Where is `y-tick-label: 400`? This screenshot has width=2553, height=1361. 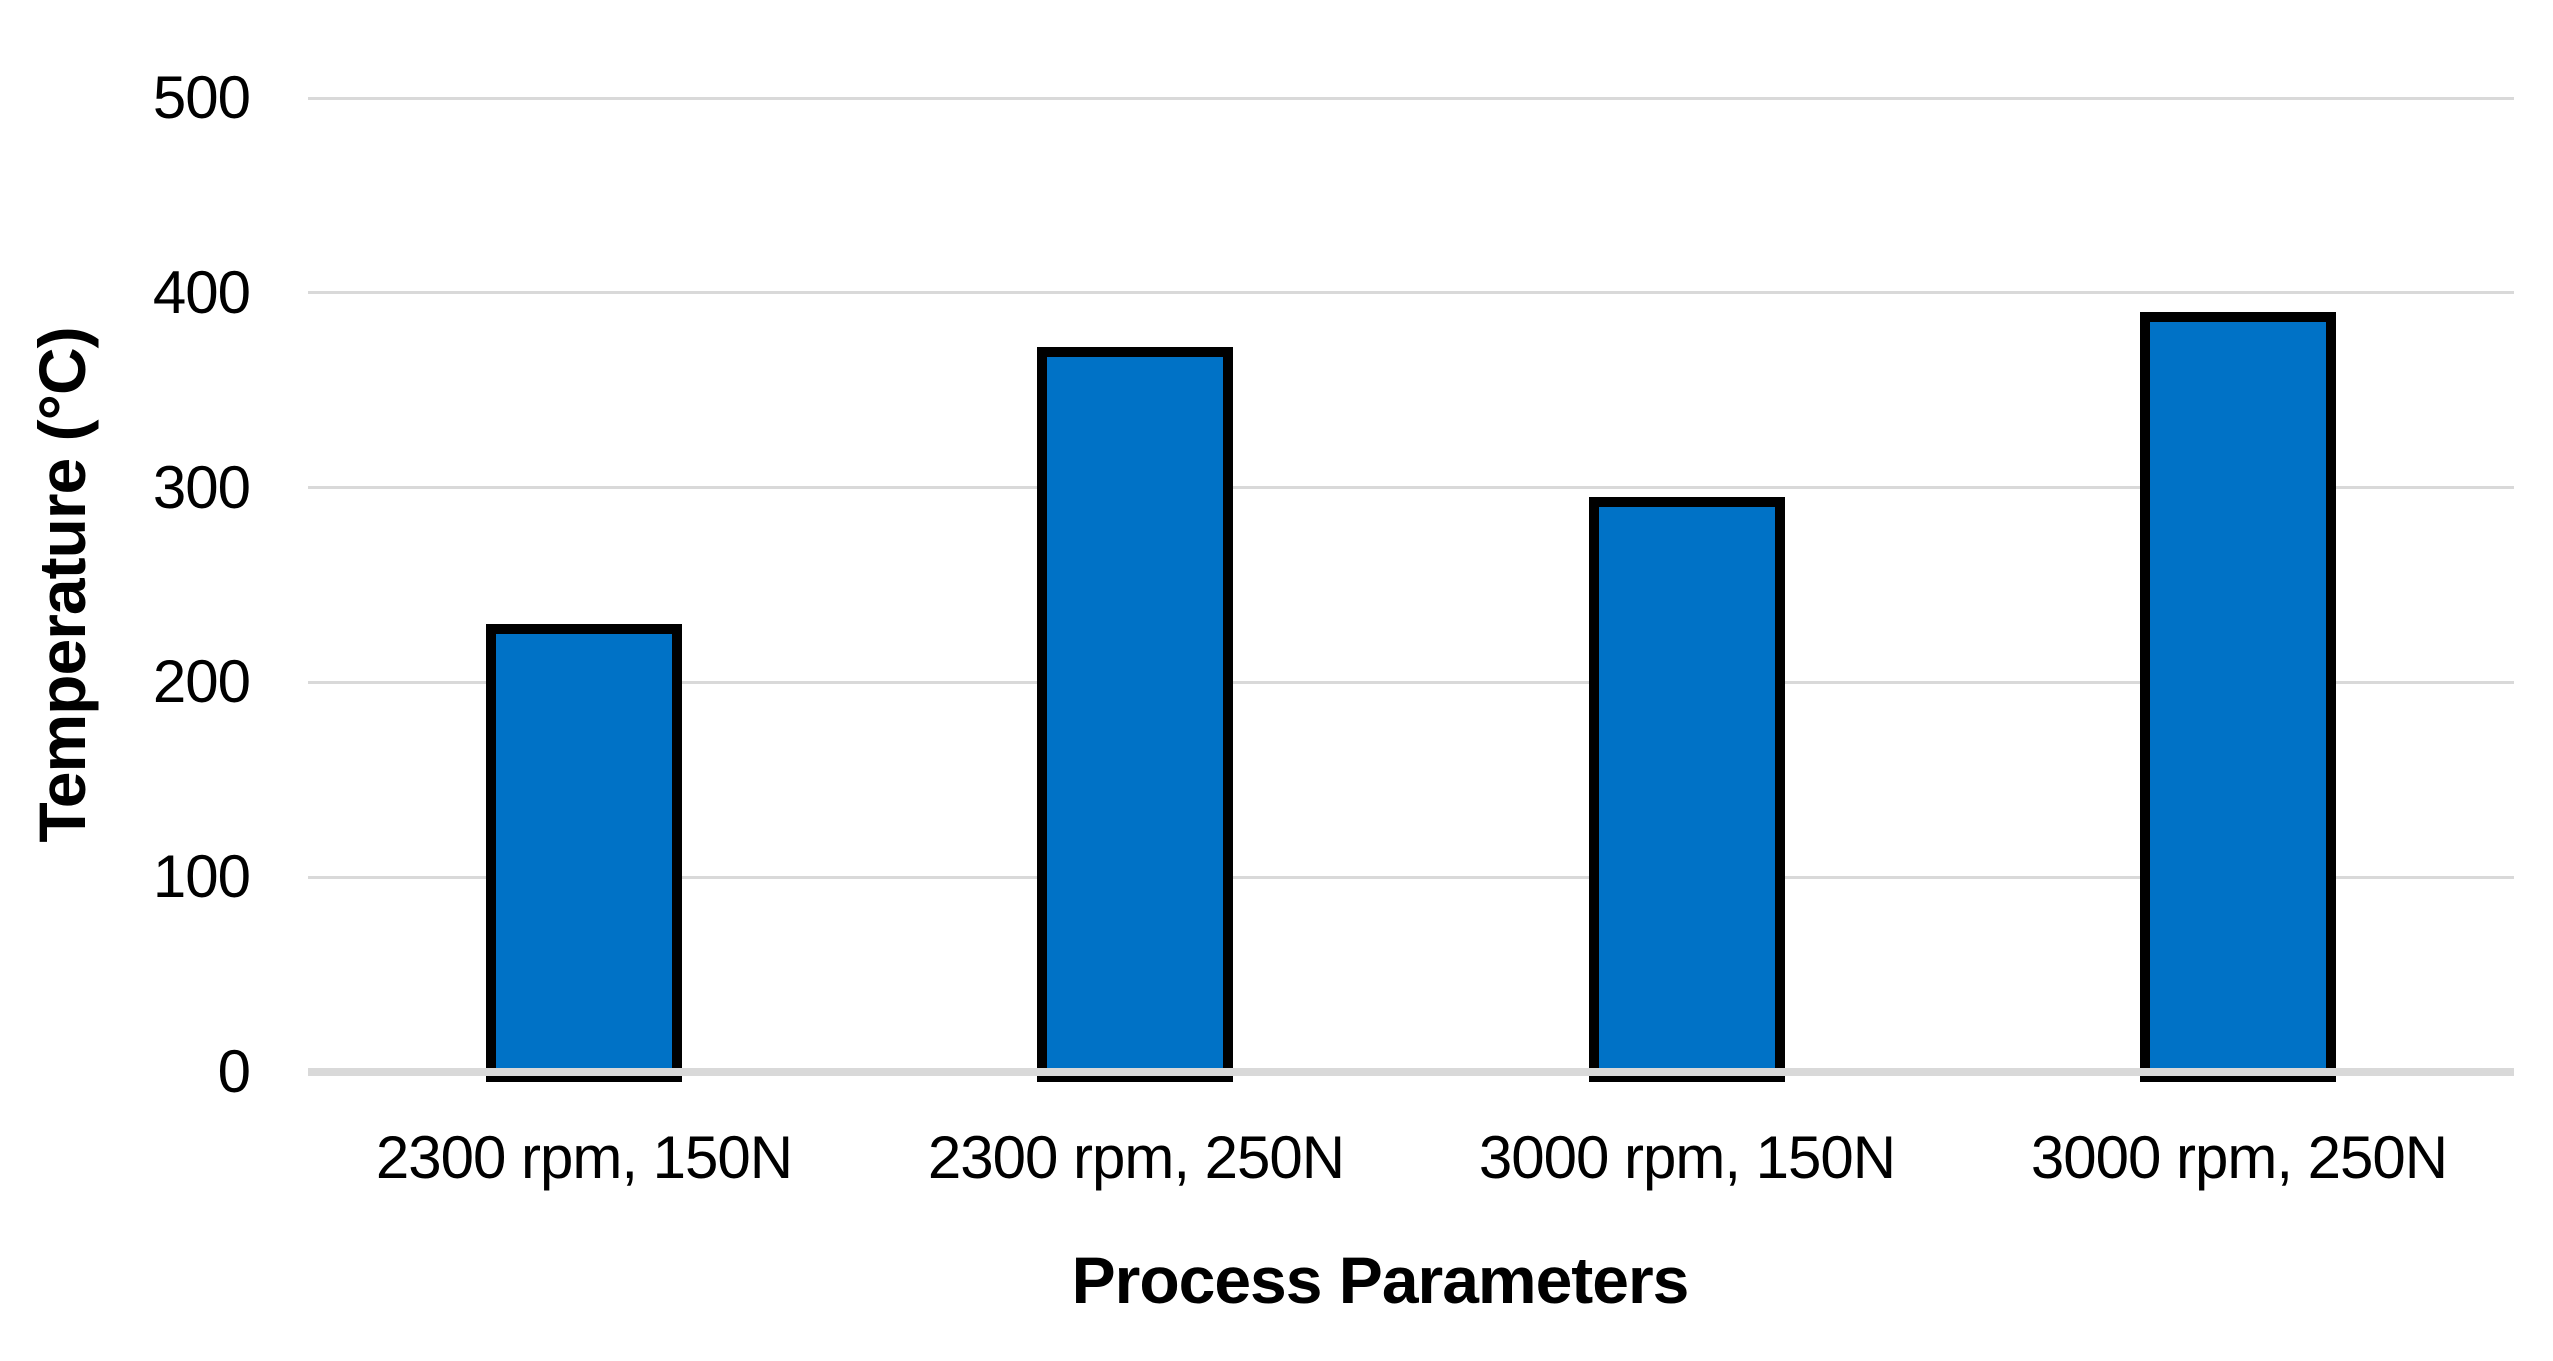 y-tick-label: 400 is located at coordinates (201, 292).